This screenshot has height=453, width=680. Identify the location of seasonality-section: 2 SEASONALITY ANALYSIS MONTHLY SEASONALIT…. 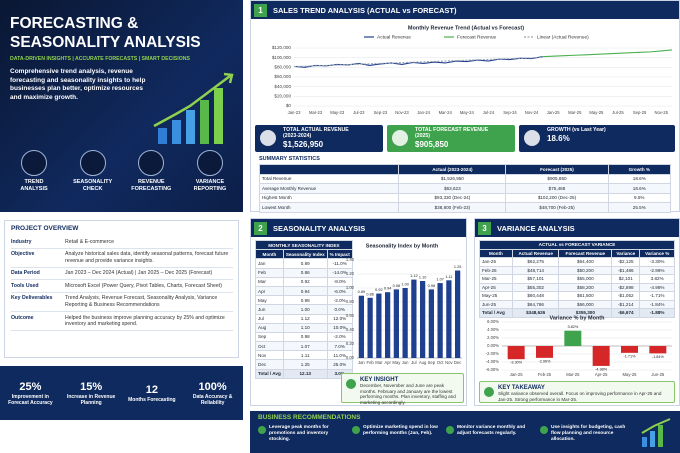
(358, 312).